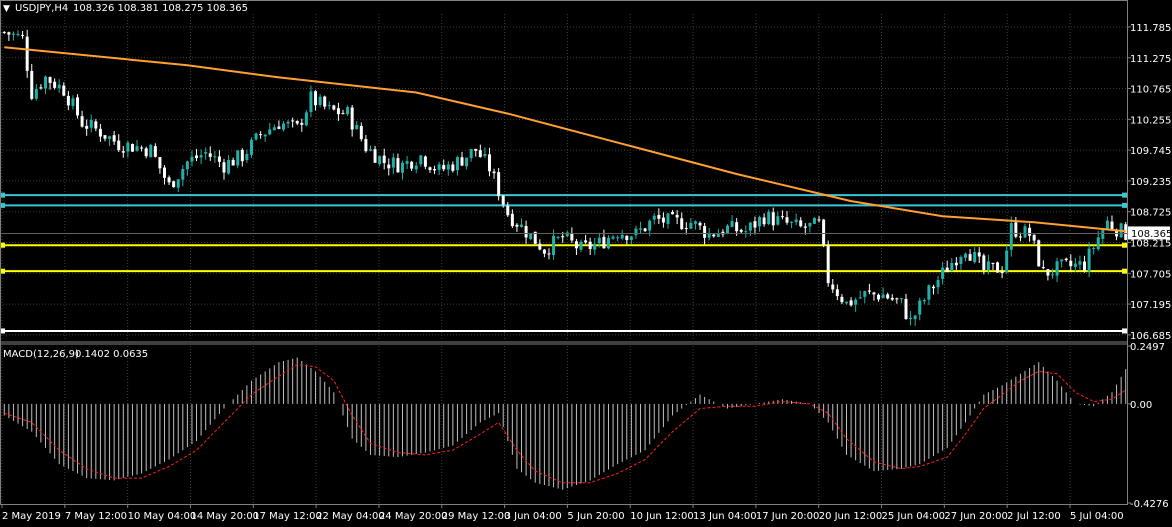  Describe the element at coordinates (96, 516) in the screenshot. I see `x-tick-label: 7 May 12:00` at that location.